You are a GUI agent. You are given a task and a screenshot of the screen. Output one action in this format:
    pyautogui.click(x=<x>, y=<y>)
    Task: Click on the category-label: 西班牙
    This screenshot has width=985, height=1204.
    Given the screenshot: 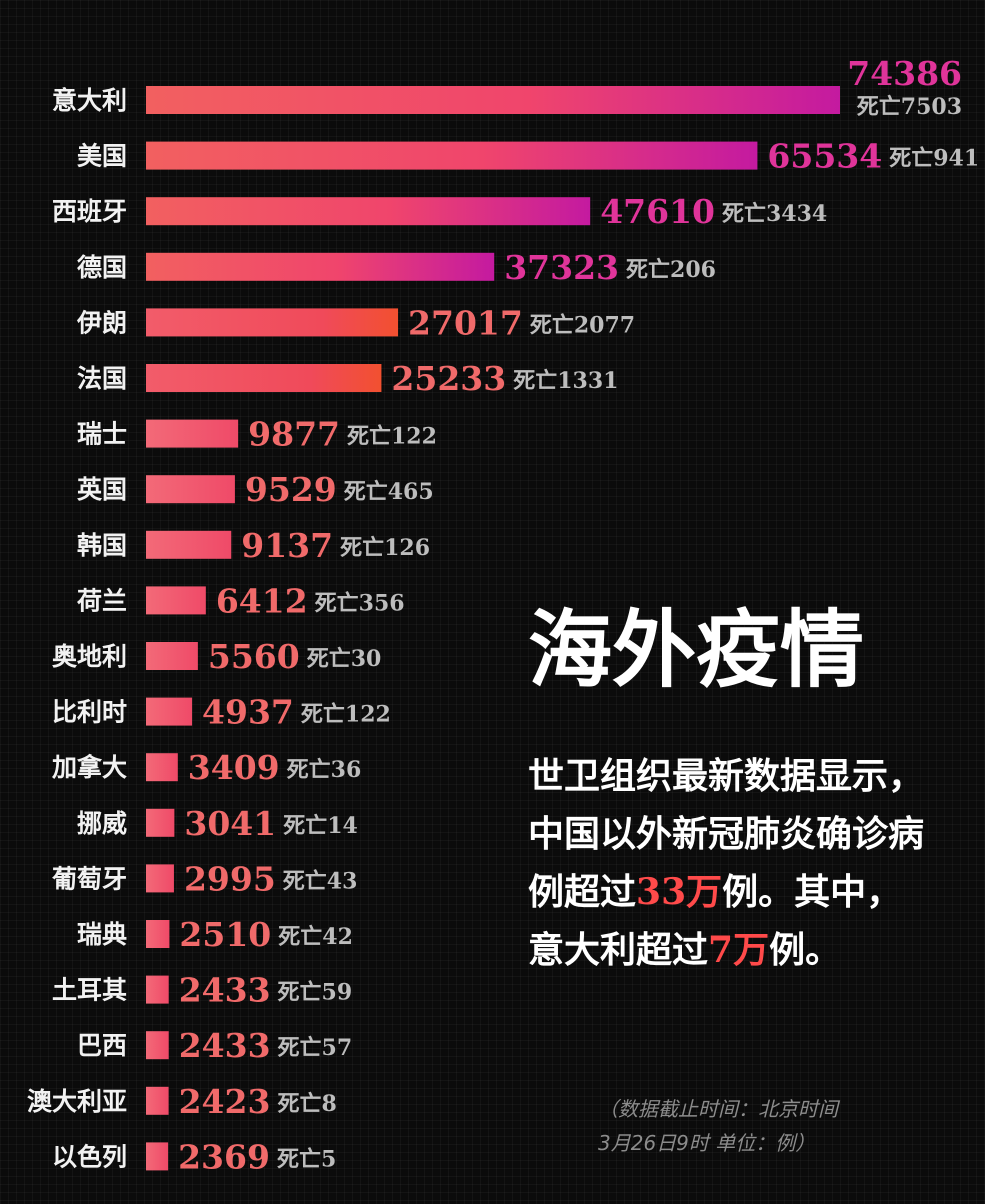 What is the action you would take?
    pyautogui.click(x=89, y=211)
    